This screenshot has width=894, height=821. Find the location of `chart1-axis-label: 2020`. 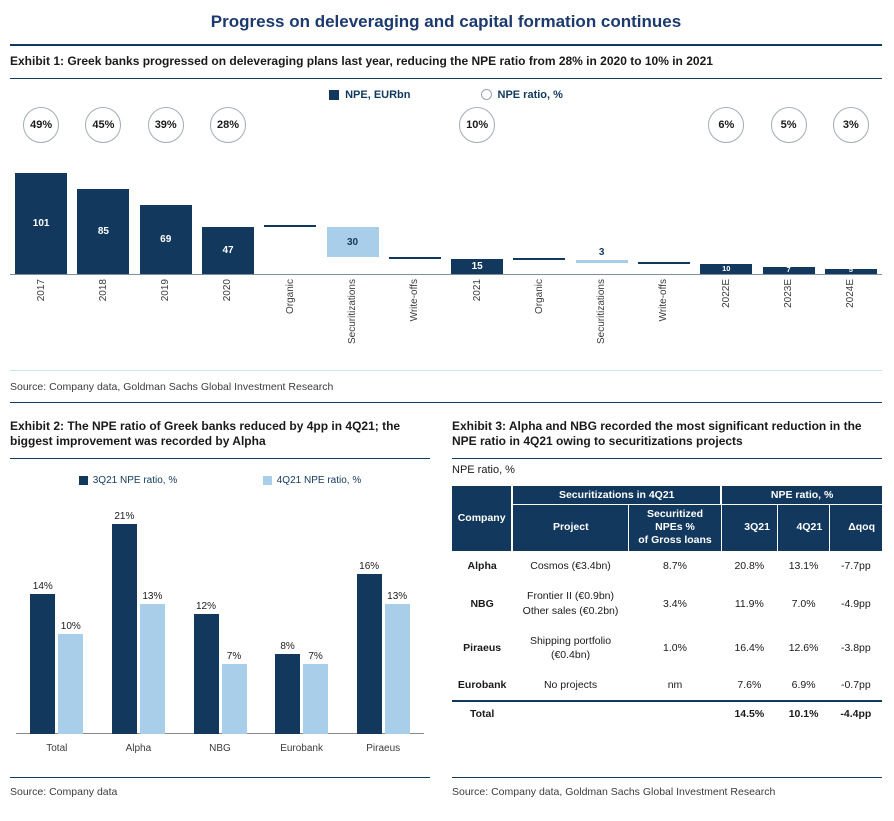

chart1-axis-label: 2020 is located at coordinates (228, 324).